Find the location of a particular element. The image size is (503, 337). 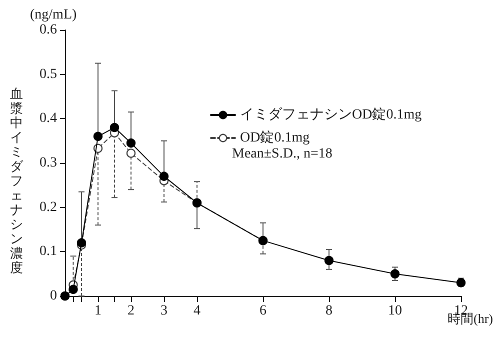

annotation: Mean±S.D., n=18 is located at coordinates (282, 154).